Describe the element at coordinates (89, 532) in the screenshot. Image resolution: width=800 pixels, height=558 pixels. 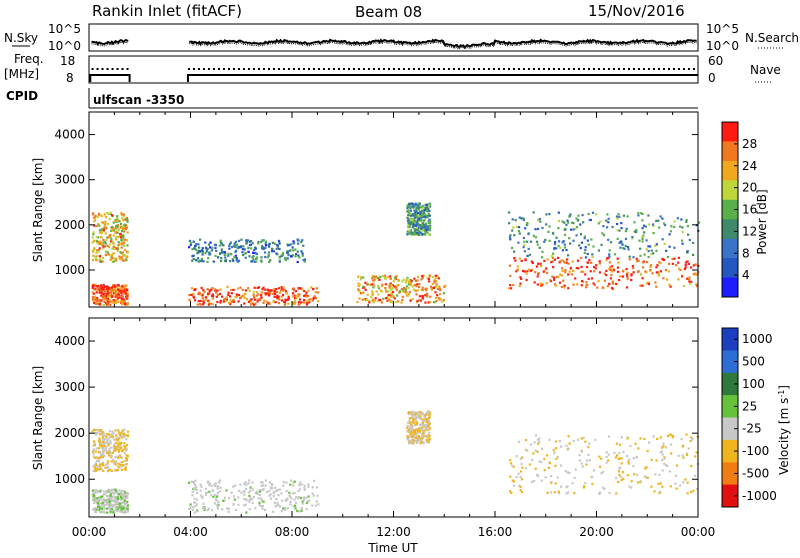
I see `time-tick-label: 00:00` at that location.